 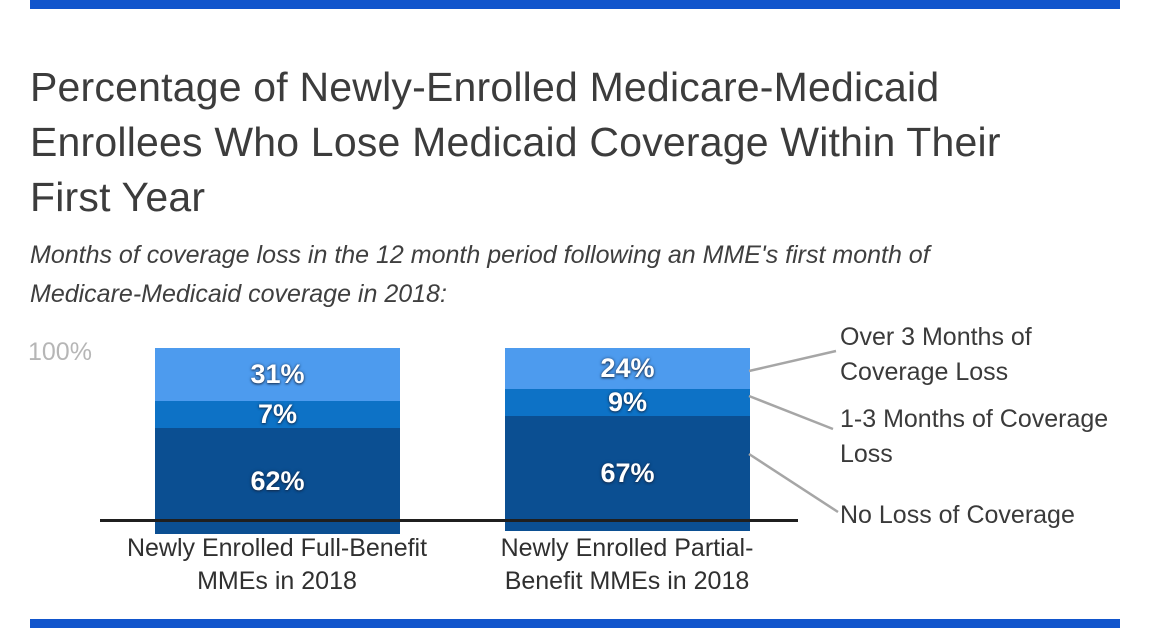 I want to click on bar-value-label: 24%, so click(x=627, y=368).